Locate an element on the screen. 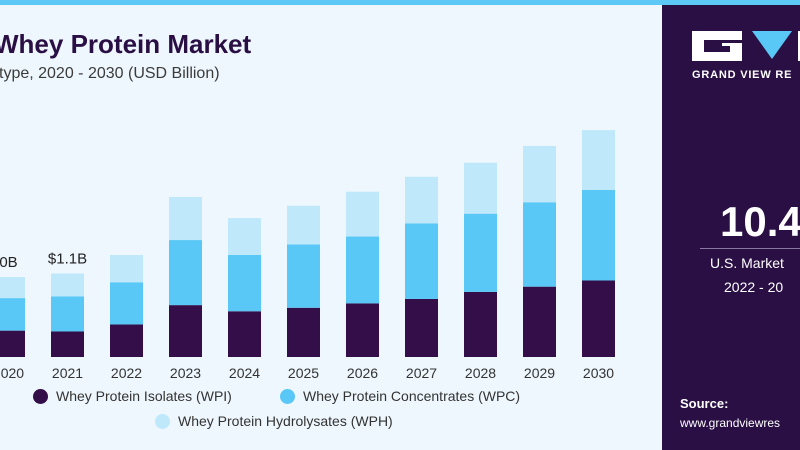 The width and height of the screenshot is (800, 450). legend-label-wph: Whey Protein Hydrolysates (WPH) is located at coordinates (285, 421).